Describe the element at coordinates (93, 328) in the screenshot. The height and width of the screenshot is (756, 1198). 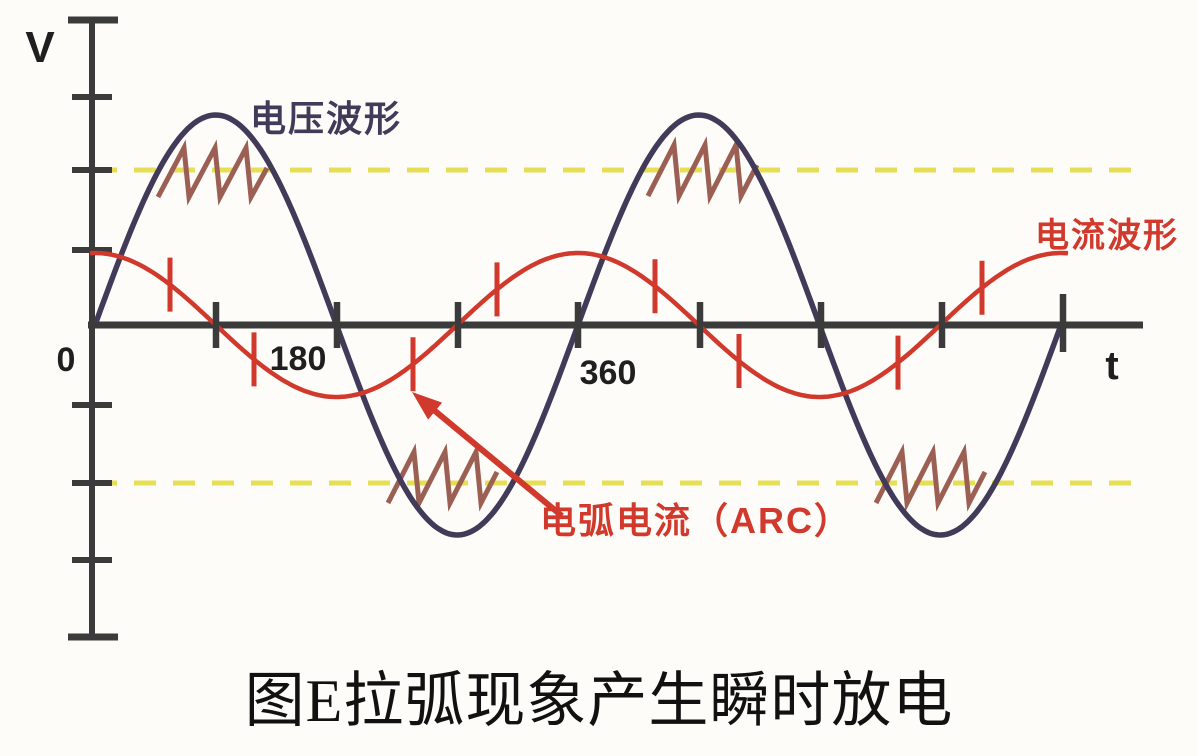
I see `y-axis` at that location.